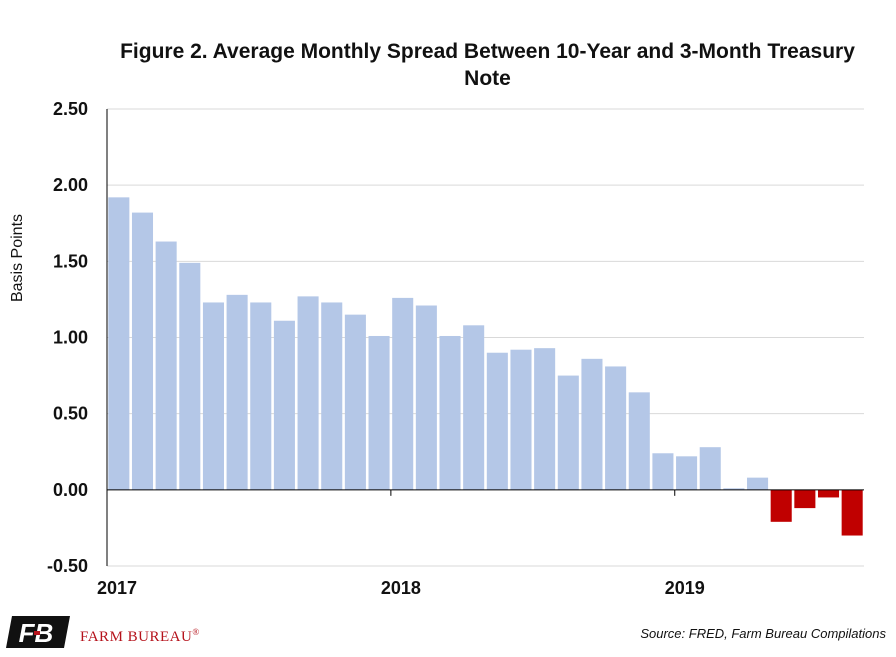 This screenshot has height=657, width=896. Describe the element at coordinates (38, 632) in the screenshot. I see `farm-bureau-logo-icon: FB` at that location.